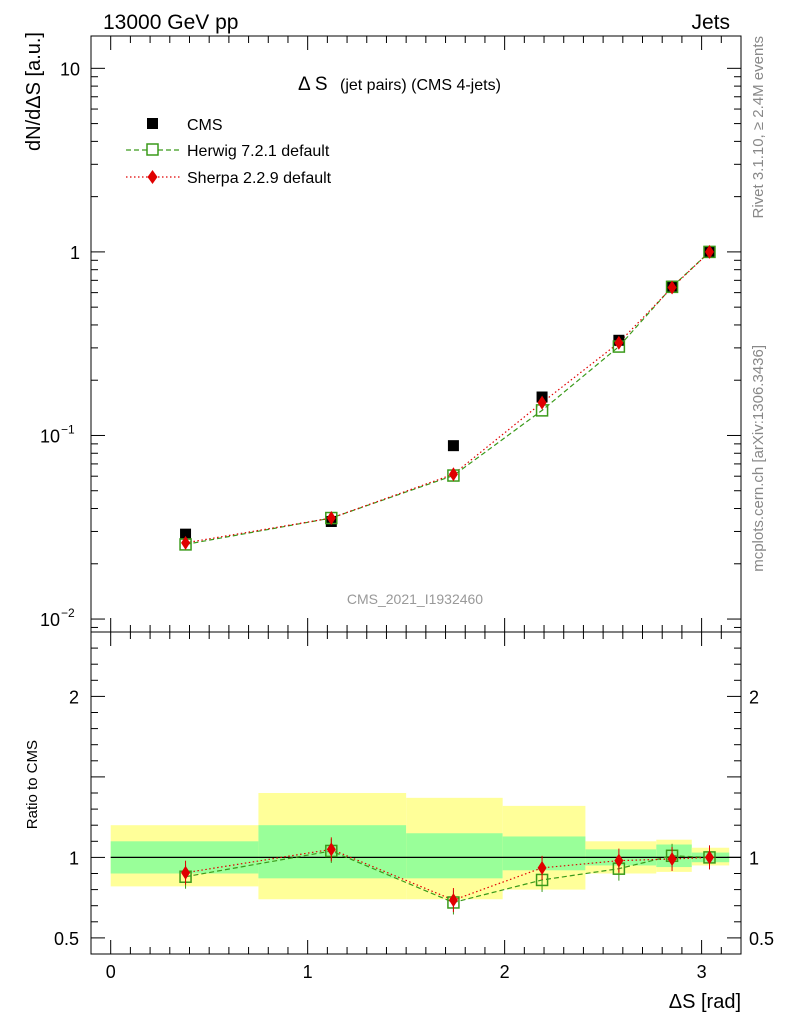  I want to click on y-tick-exponent: −1, so click(68, 429).